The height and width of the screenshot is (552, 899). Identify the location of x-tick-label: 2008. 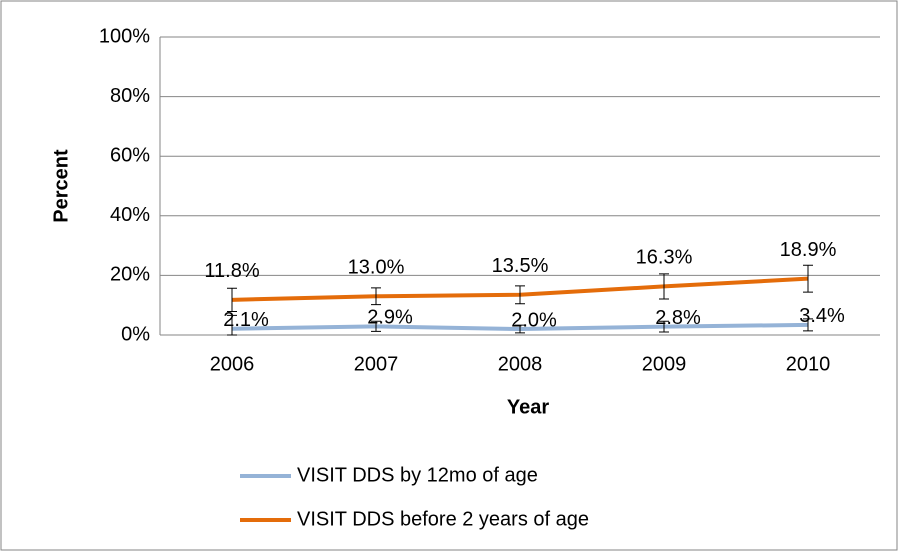
(520, 364).